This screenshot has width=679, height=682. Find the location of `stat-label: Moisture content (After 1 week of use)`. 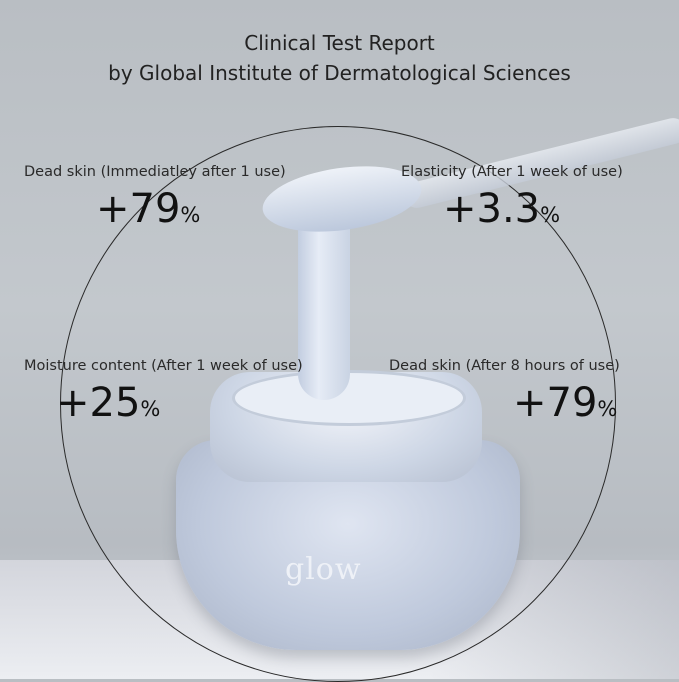

stat-label: Moisture content (After 1 week of use) is located at coordinates (163, 366).